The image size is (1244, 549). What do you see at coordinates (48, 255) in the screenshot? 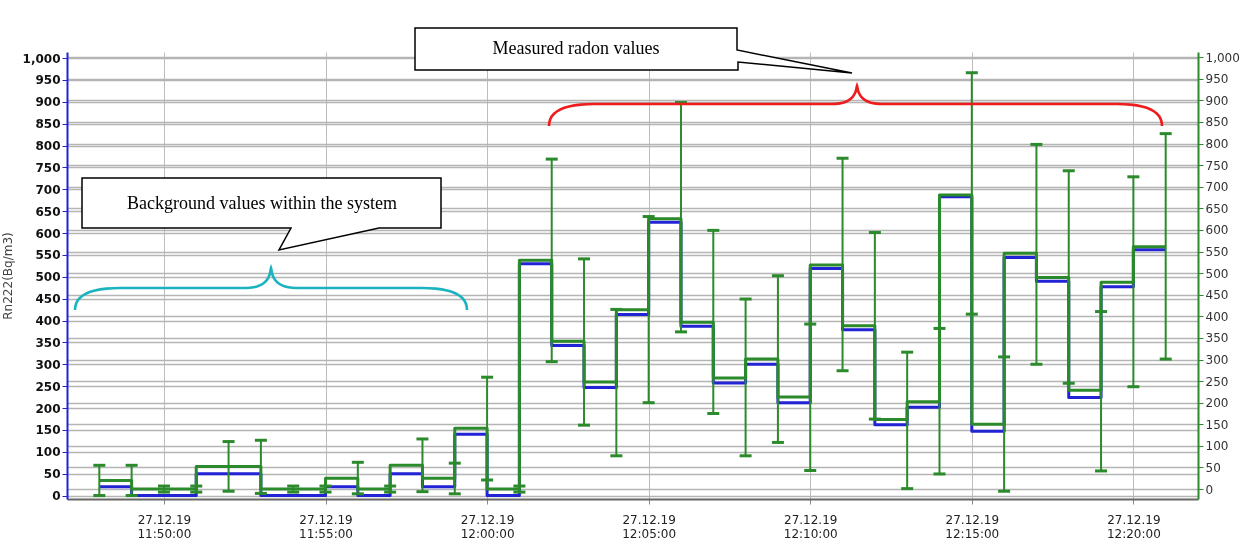
I see `y-tick-label: 550` at bounding box center [48, 255].